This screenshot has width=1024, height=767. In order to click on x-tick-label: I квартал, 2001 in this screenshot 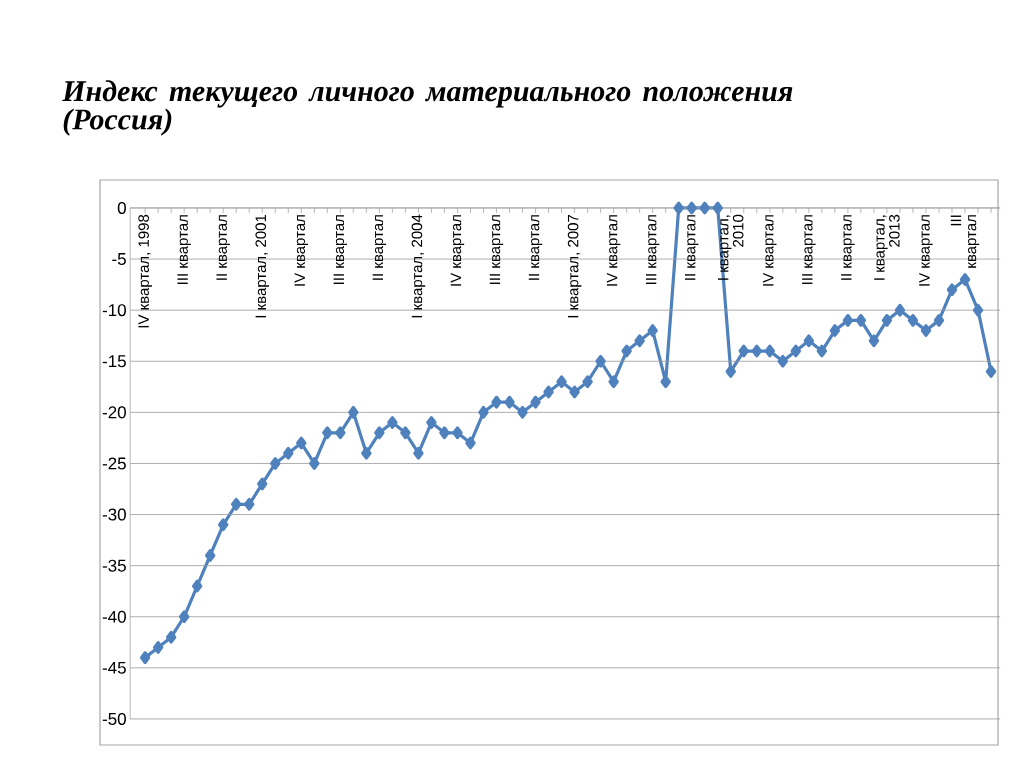, I will do `click(262, 266)`.